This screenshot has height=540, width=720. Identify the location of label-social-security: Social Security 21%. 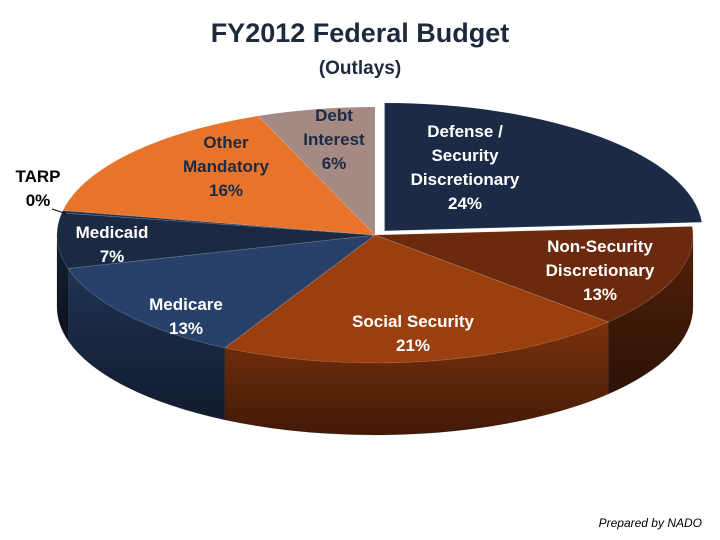
(413, 333).